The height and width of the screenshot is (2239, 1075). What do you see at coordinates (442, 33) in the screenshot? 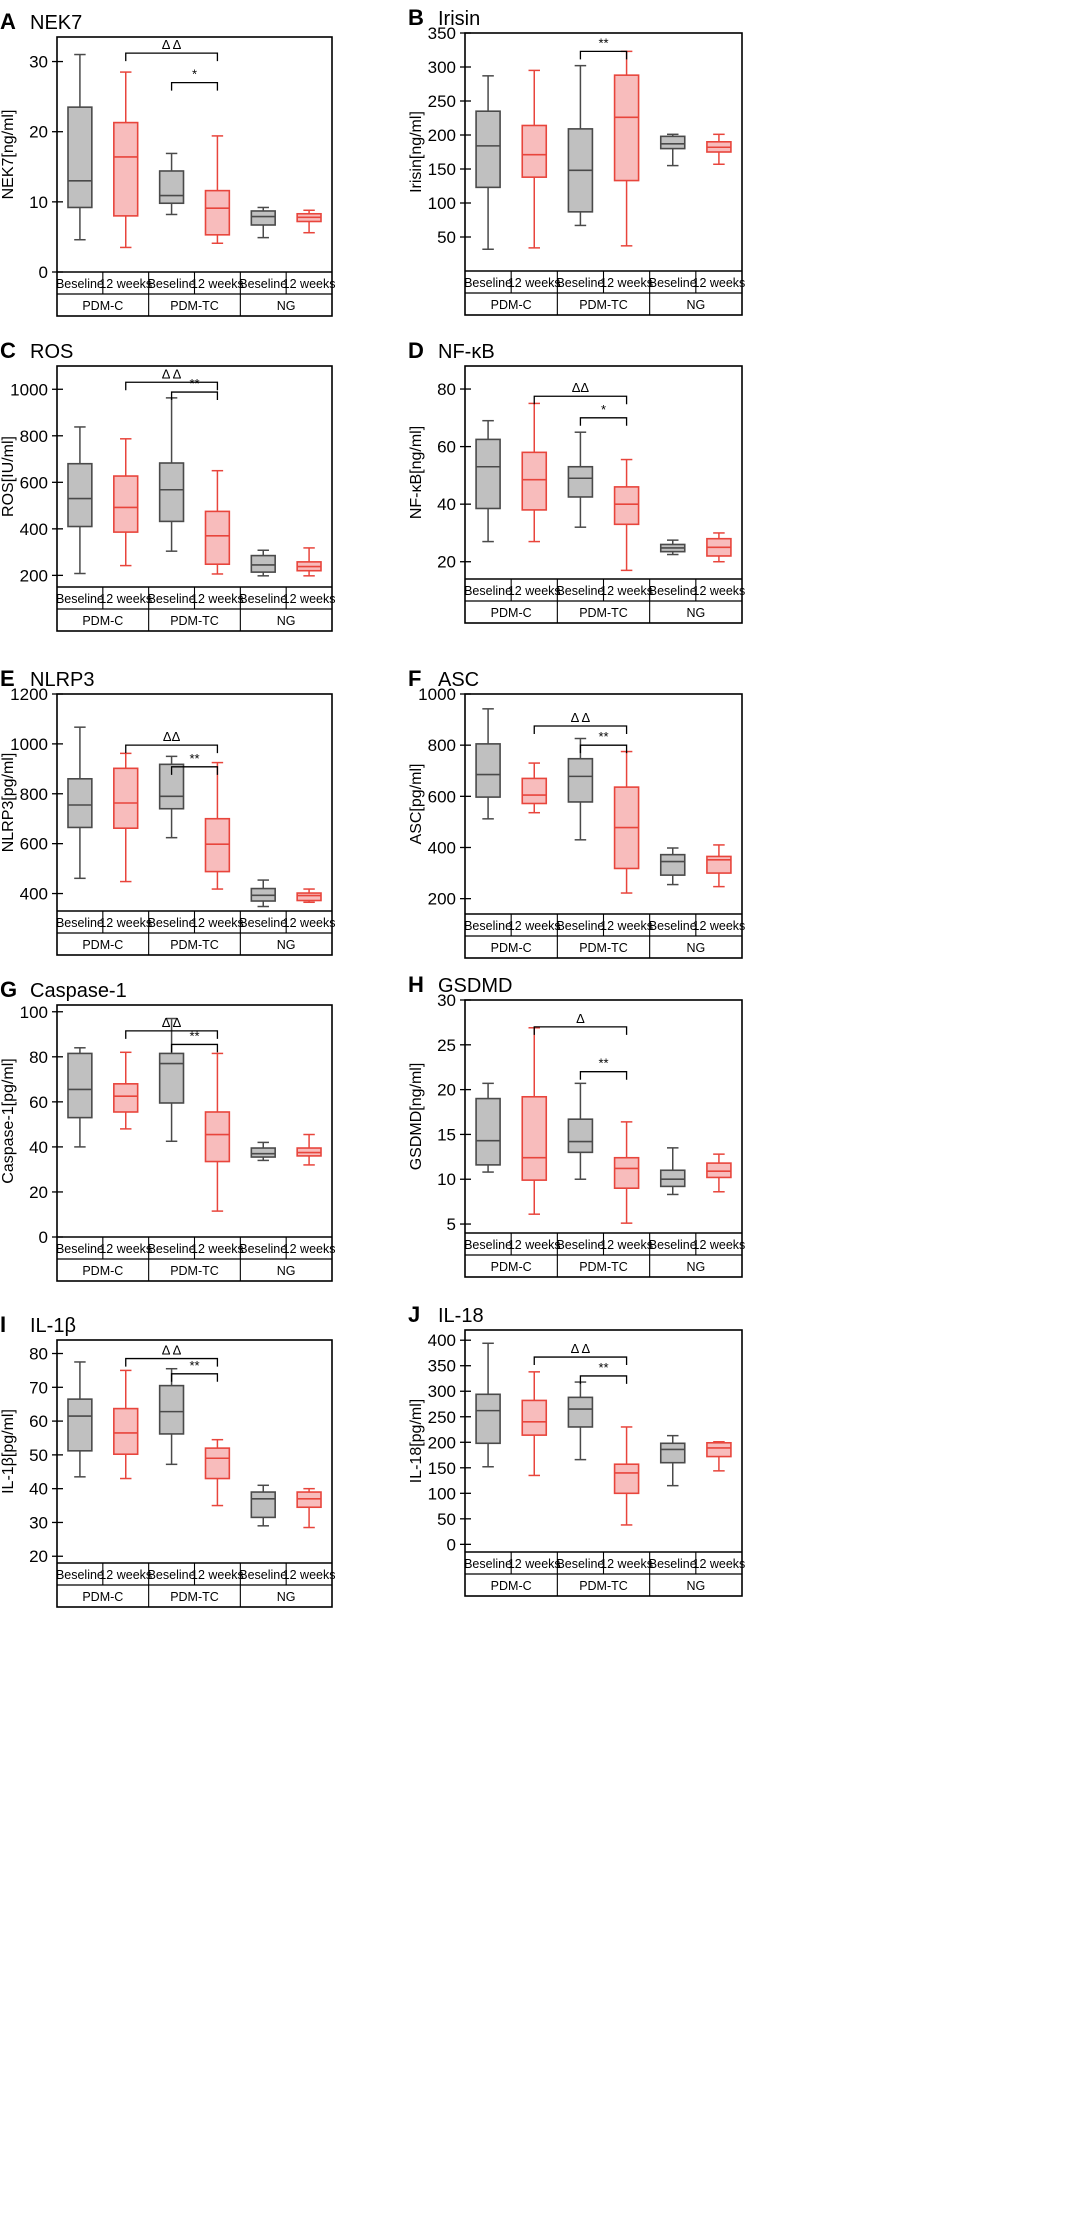
I see `y-tick-label: 350` at bounding box center [442, 33].